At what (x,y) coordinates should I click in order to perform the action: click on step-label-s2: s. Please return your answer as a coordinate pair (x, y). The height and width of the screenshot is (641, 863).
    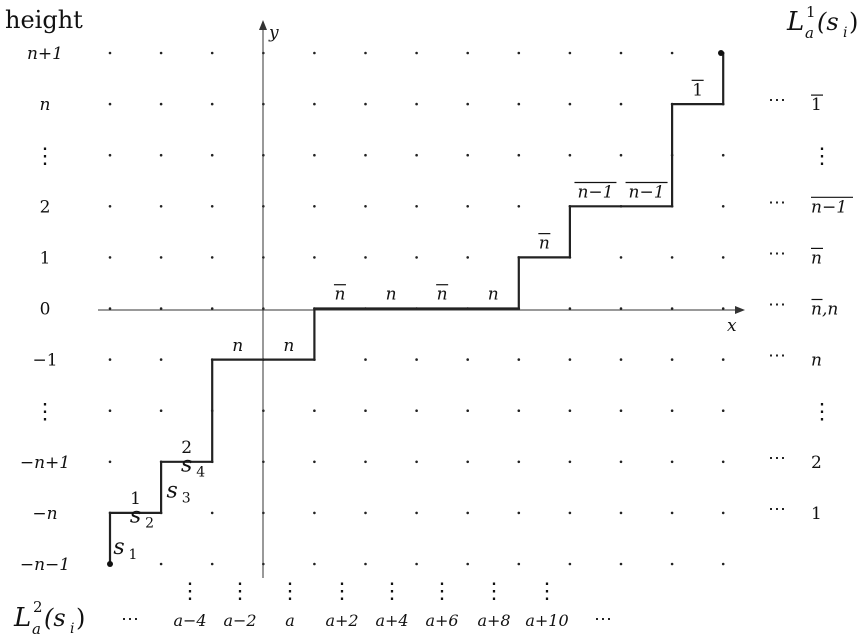
    Looking at the image, I should click on (135, 516).